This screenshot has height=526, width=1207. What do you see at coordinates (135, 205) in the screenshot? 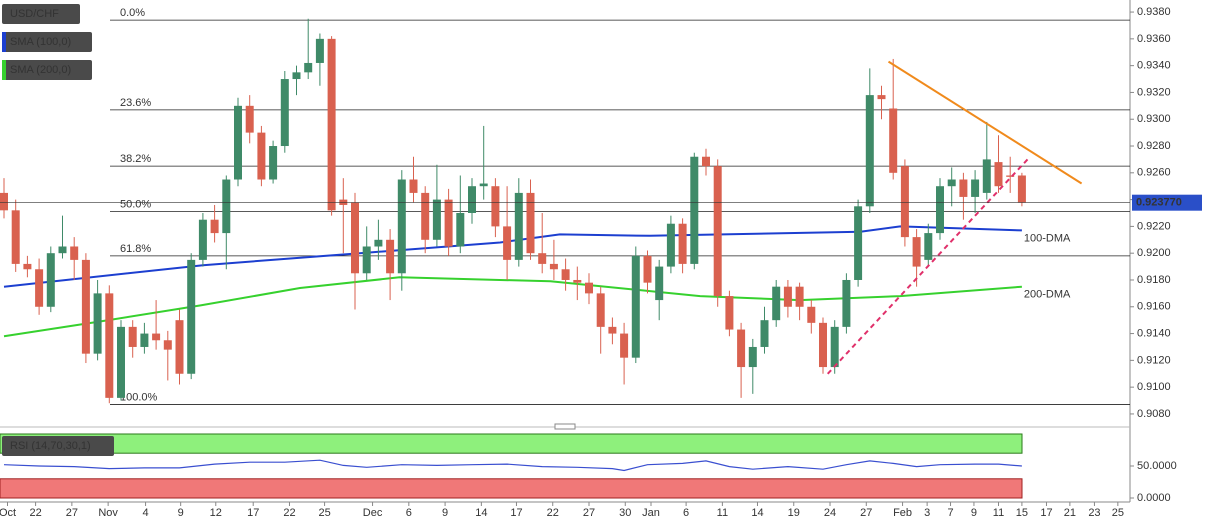
I see `fib-label: 50.0%` at bounding box center [135, 205].